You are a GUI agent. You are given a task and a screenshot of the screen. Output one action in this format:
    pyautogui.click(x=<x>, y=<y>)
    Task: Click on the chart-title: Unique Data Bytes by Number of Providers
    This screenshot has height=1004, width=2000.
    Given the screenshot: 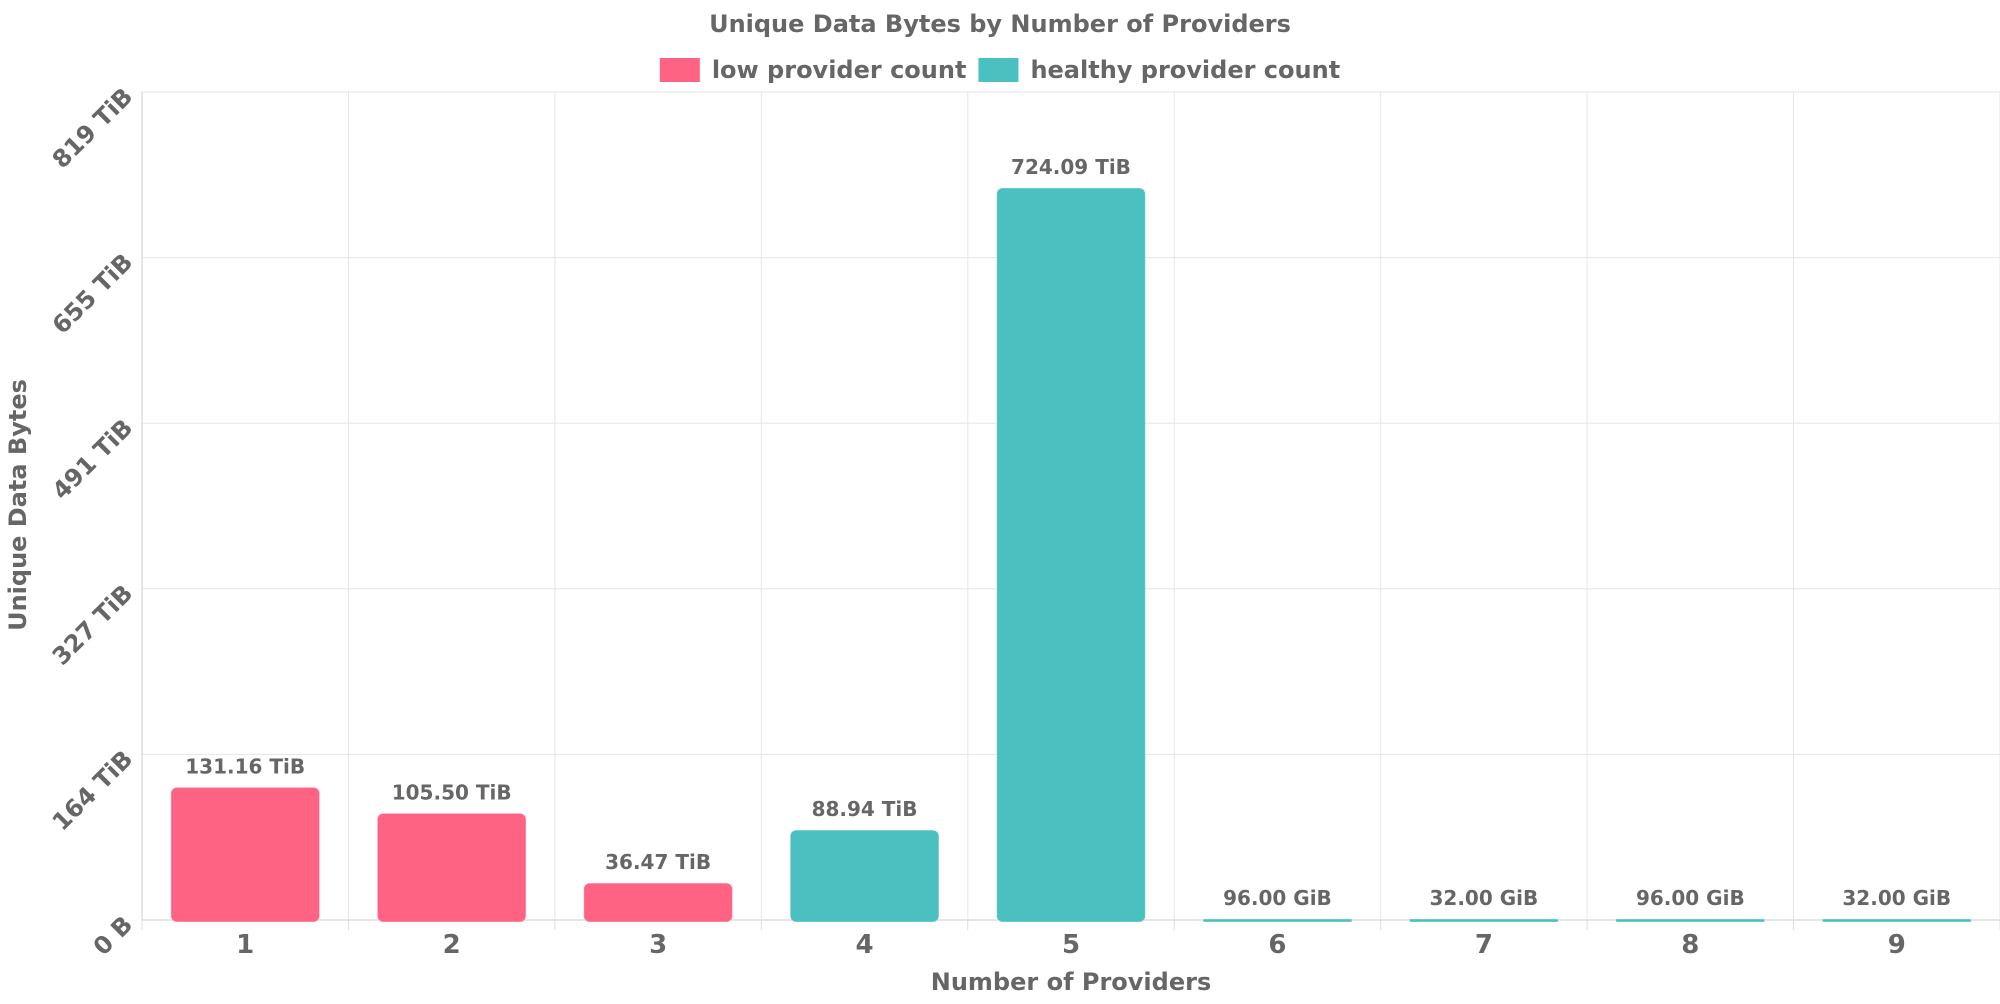 What is the action you would take?
    pyautogui.click(x=1000, y=24)
    